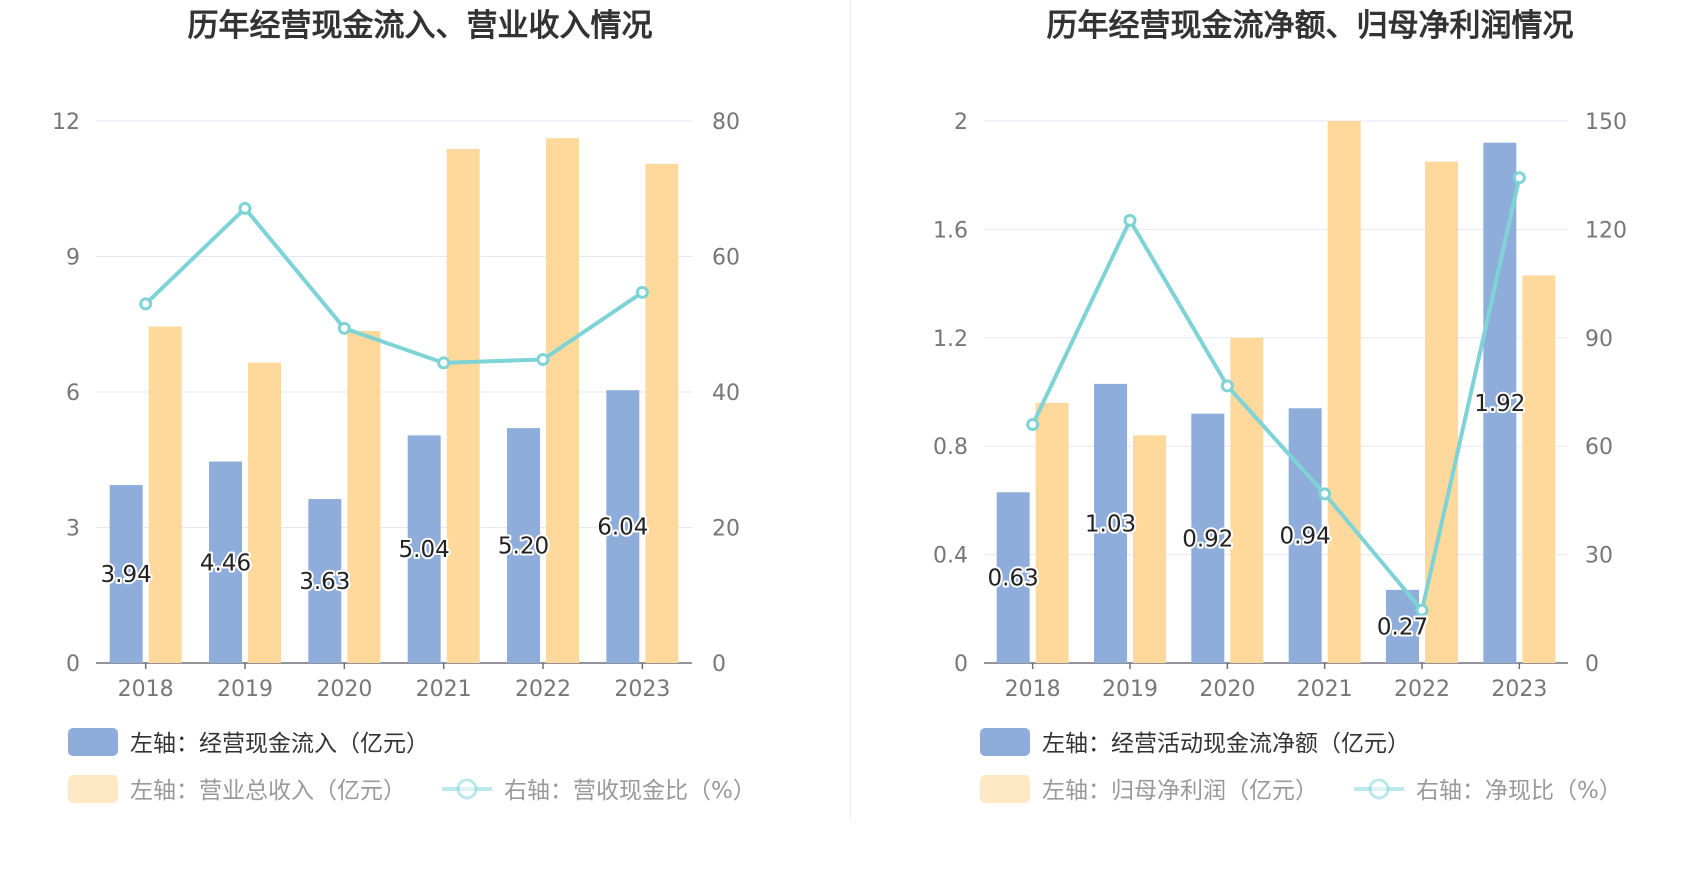 This screenshot has width=1700, height=878. I want to click on bar-data-label: 5.04, so click(424, 550).